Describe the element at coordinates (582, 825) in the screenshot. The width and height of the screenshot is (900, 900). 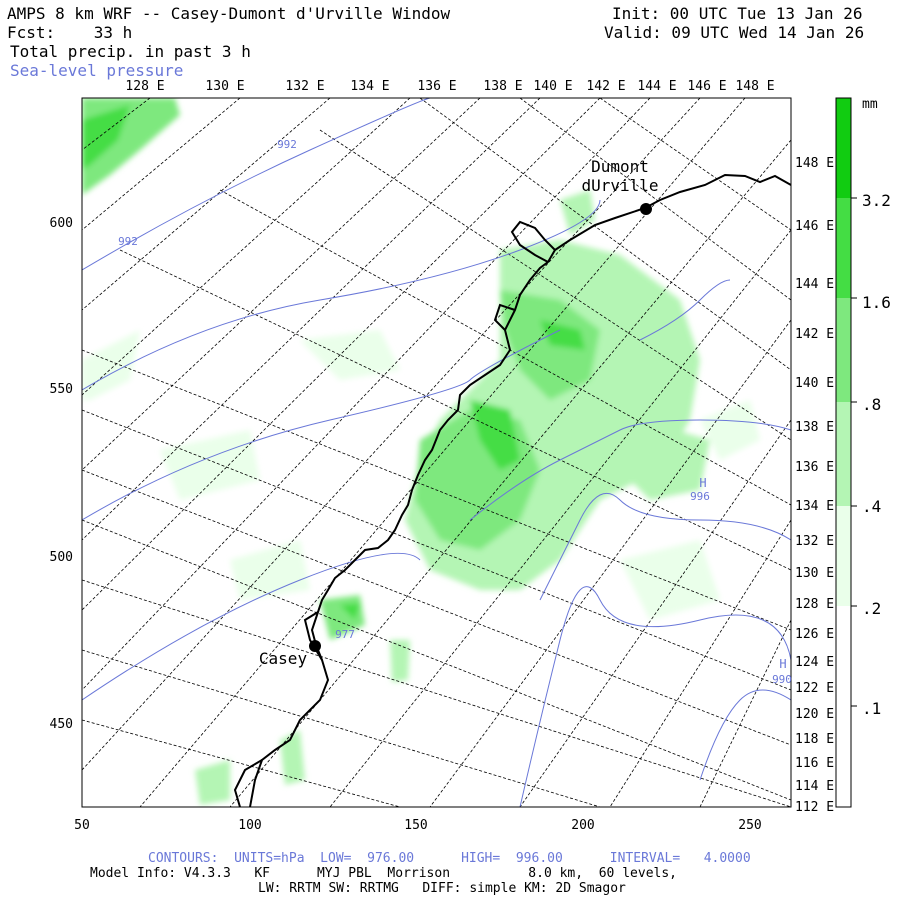
I see `x-tick-label: 200` at that location.